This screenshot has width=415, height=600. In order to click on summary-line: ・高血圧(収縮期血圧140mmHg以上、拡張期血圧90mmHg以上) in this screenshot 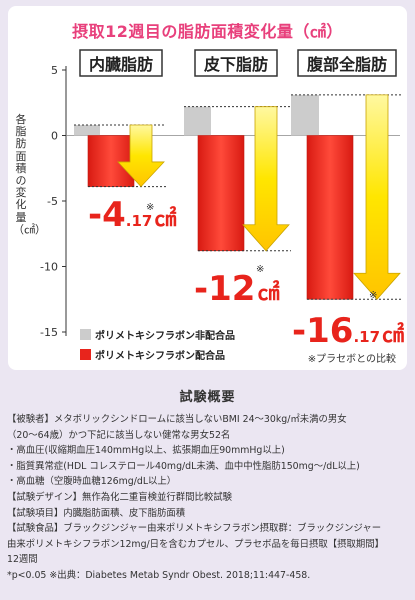, I will do `click(146, 451)`.